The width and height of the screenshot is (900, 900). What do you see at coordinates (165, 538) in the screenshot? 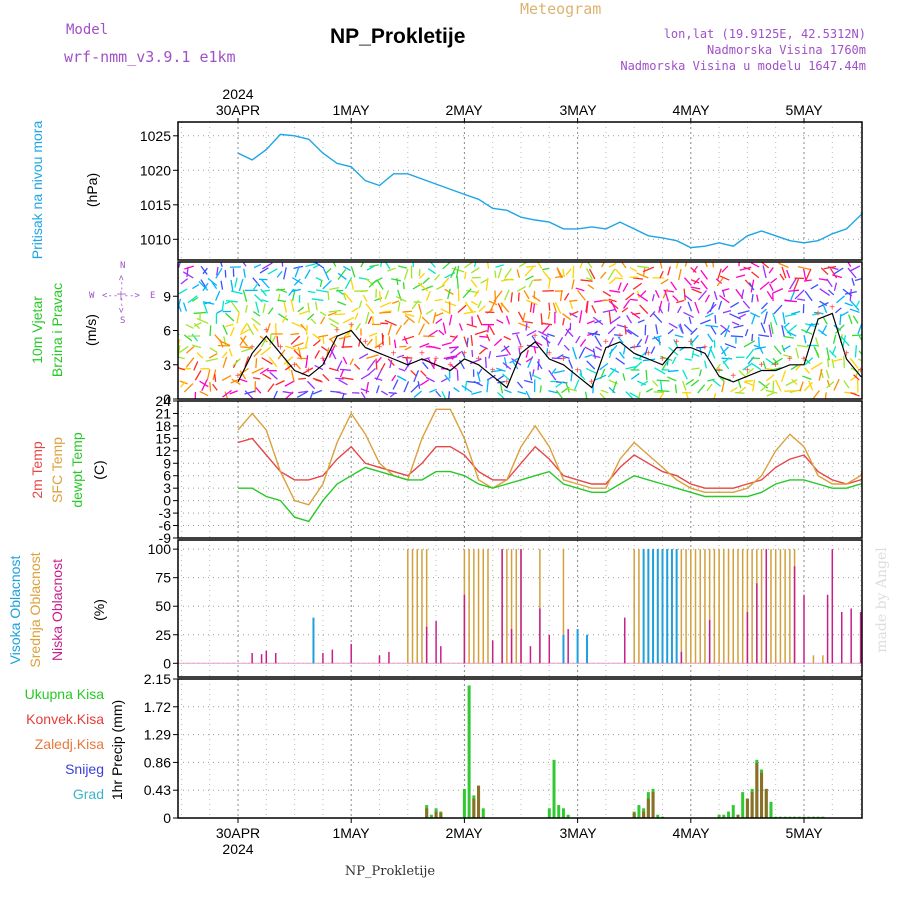
I see `y-tick-label: -9` at bounding box center [165, 538].